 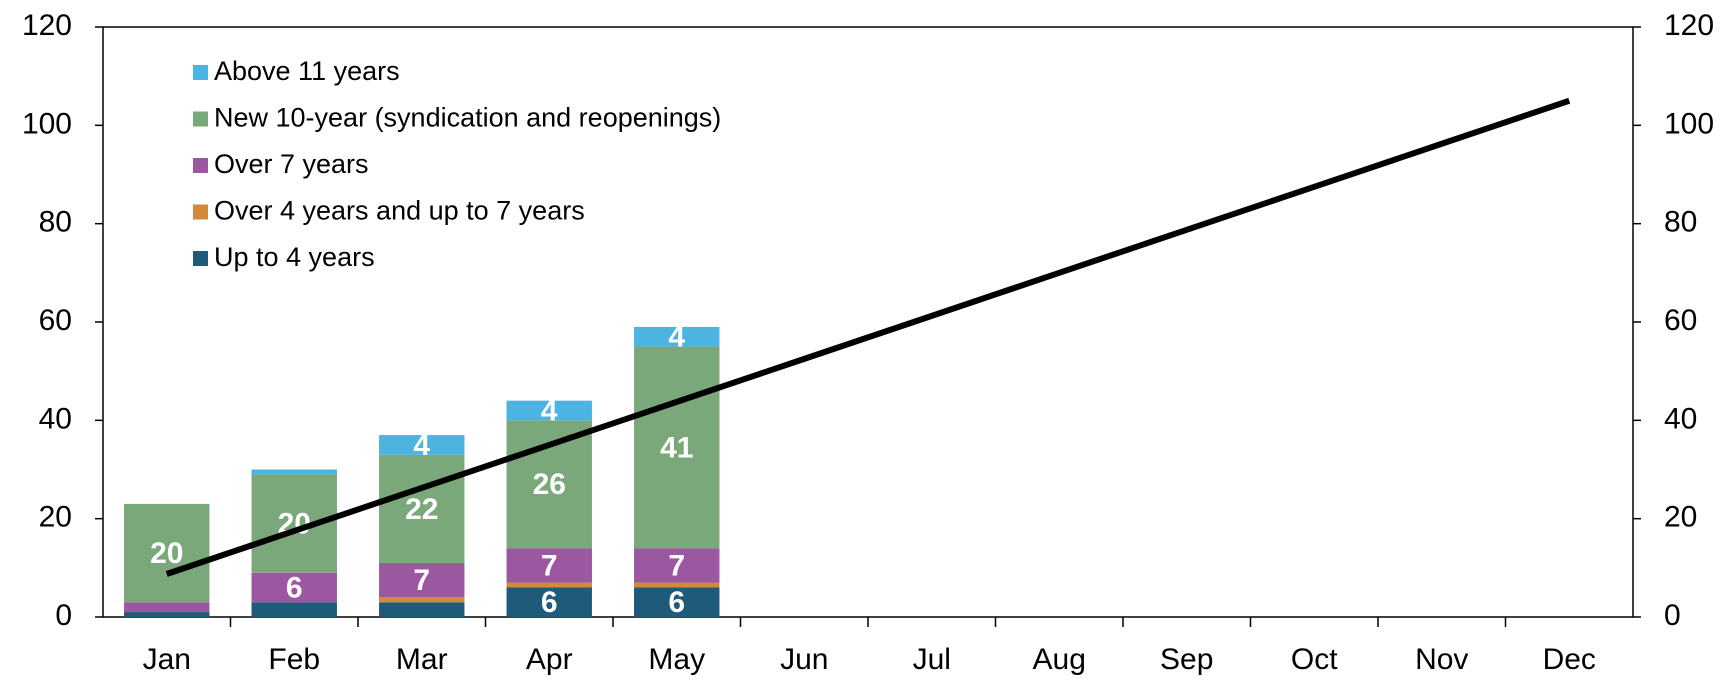 What do you see at coordinates (1689, 123) in the screenshot?
I see `y2-tick-label: 100` at bounding box center [1689, 123].